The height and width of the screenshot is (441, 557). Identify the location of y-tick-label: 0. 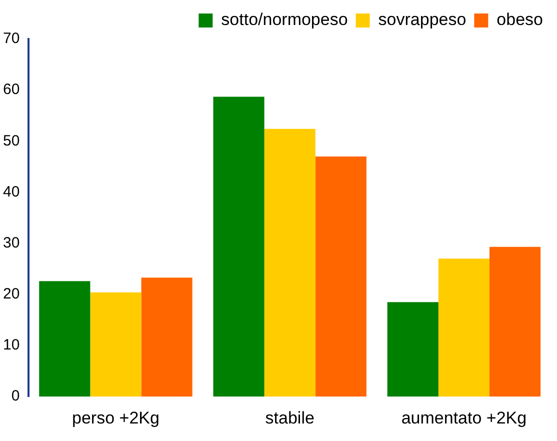
(15, 396).